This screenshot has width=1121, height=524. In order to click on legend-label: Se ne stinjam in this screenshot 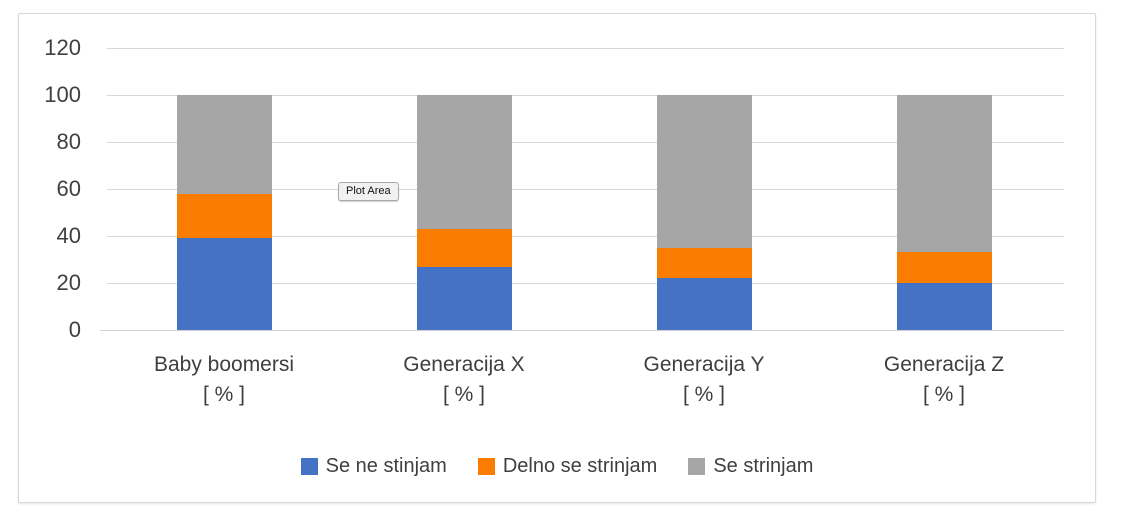, I will do `click(386, 465)`.